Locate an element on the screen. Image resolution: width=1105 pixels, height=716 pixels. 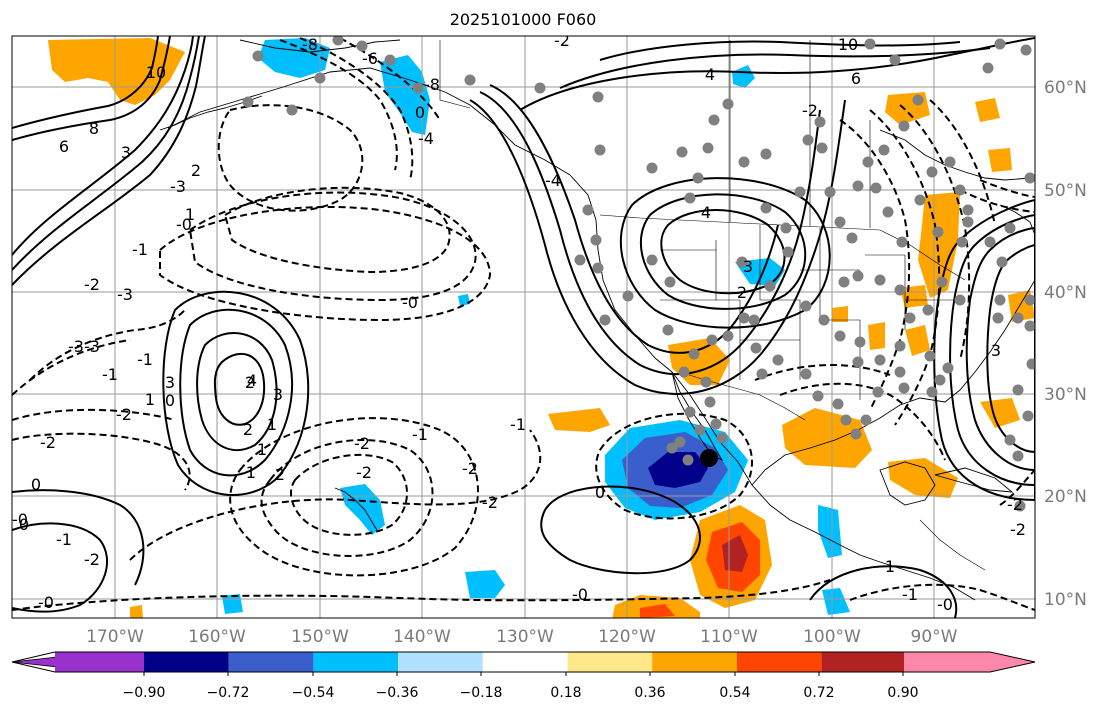
lon-label: 120°W is located at coordinates (627, 637).